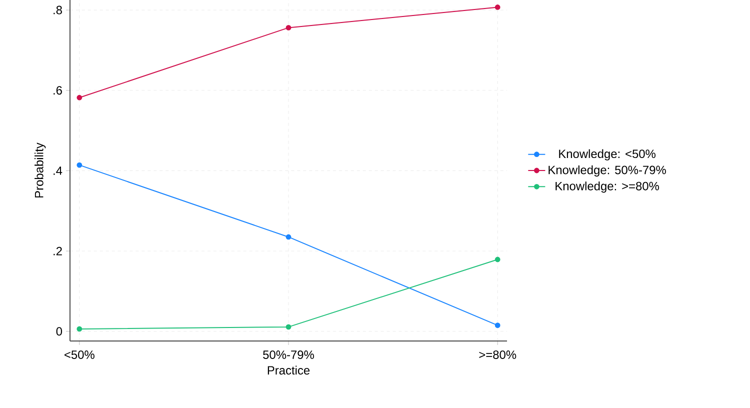 The height and width of the screenshot is (408, 750). Describe the element at coordinates (58, 90) in the screenshot. I see `y-tick-label: .6` at that location.